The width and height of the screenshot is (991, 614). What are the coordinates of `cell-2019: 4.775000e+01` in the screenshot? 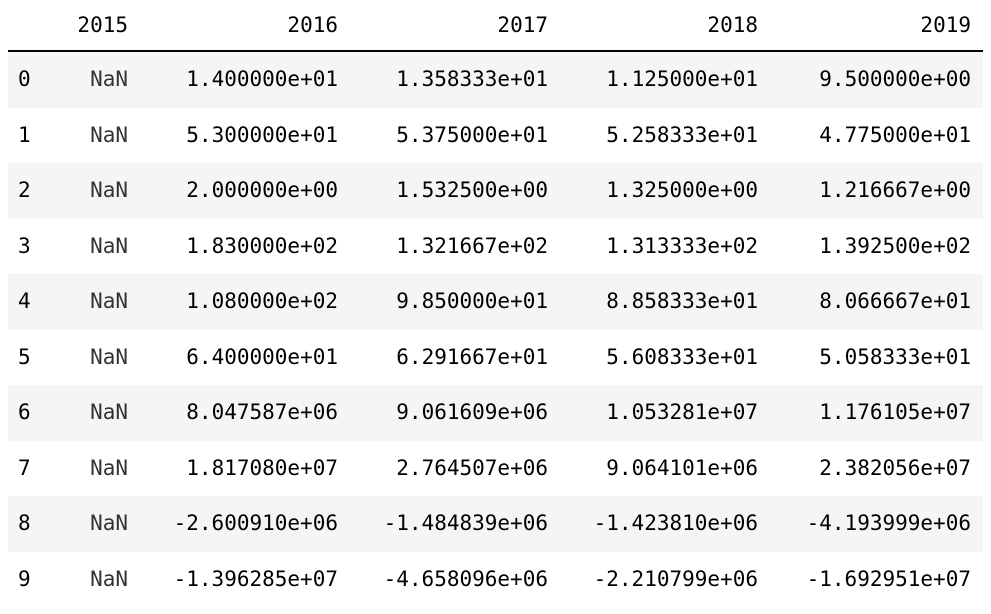 It's located at (895, 134).